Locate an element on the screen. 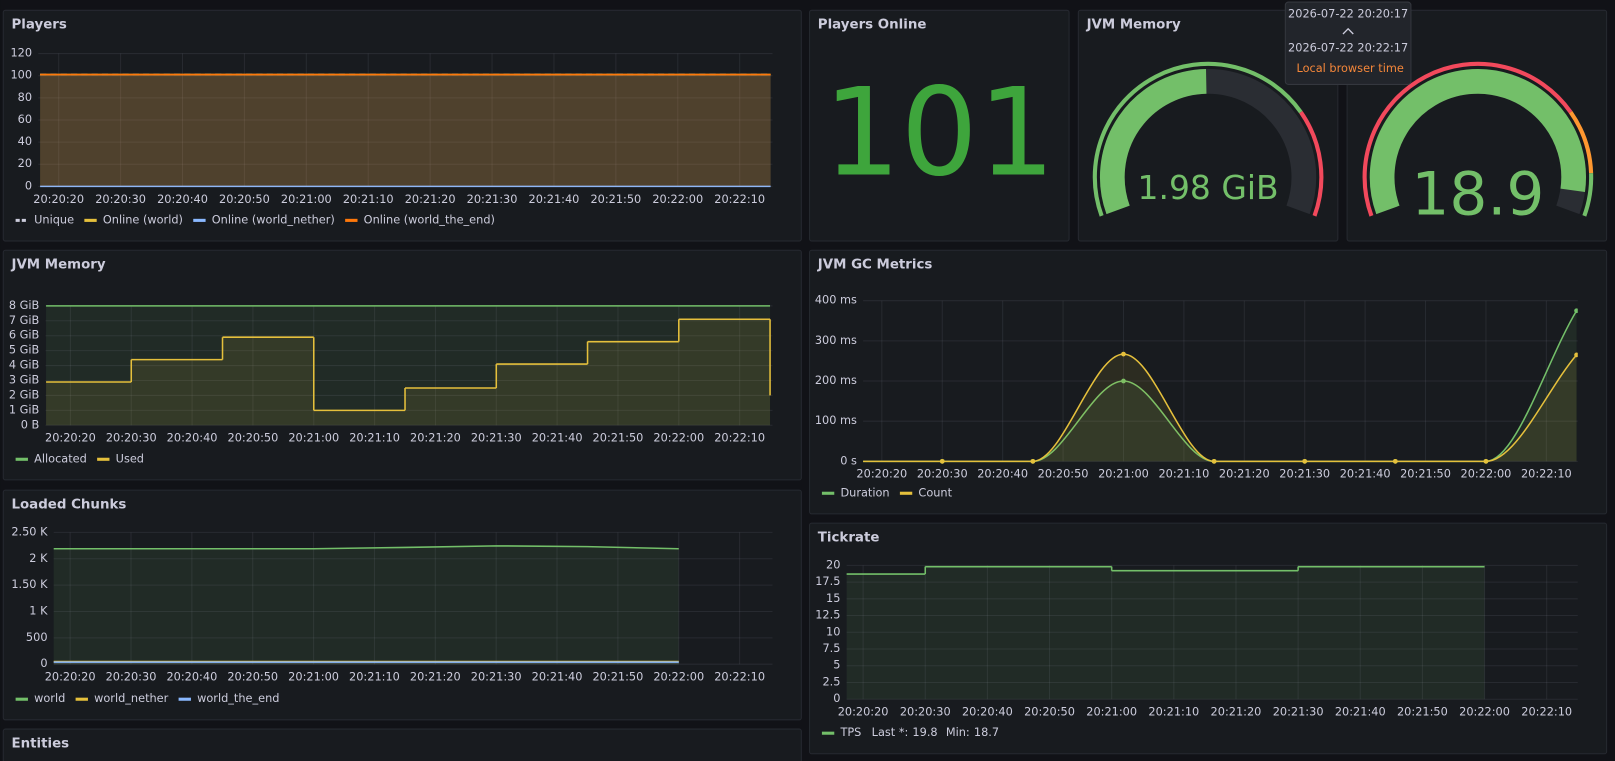 This screenshot has width=1615, height=761. legend-stat-label: Min: is located at coordinates (958, 732).